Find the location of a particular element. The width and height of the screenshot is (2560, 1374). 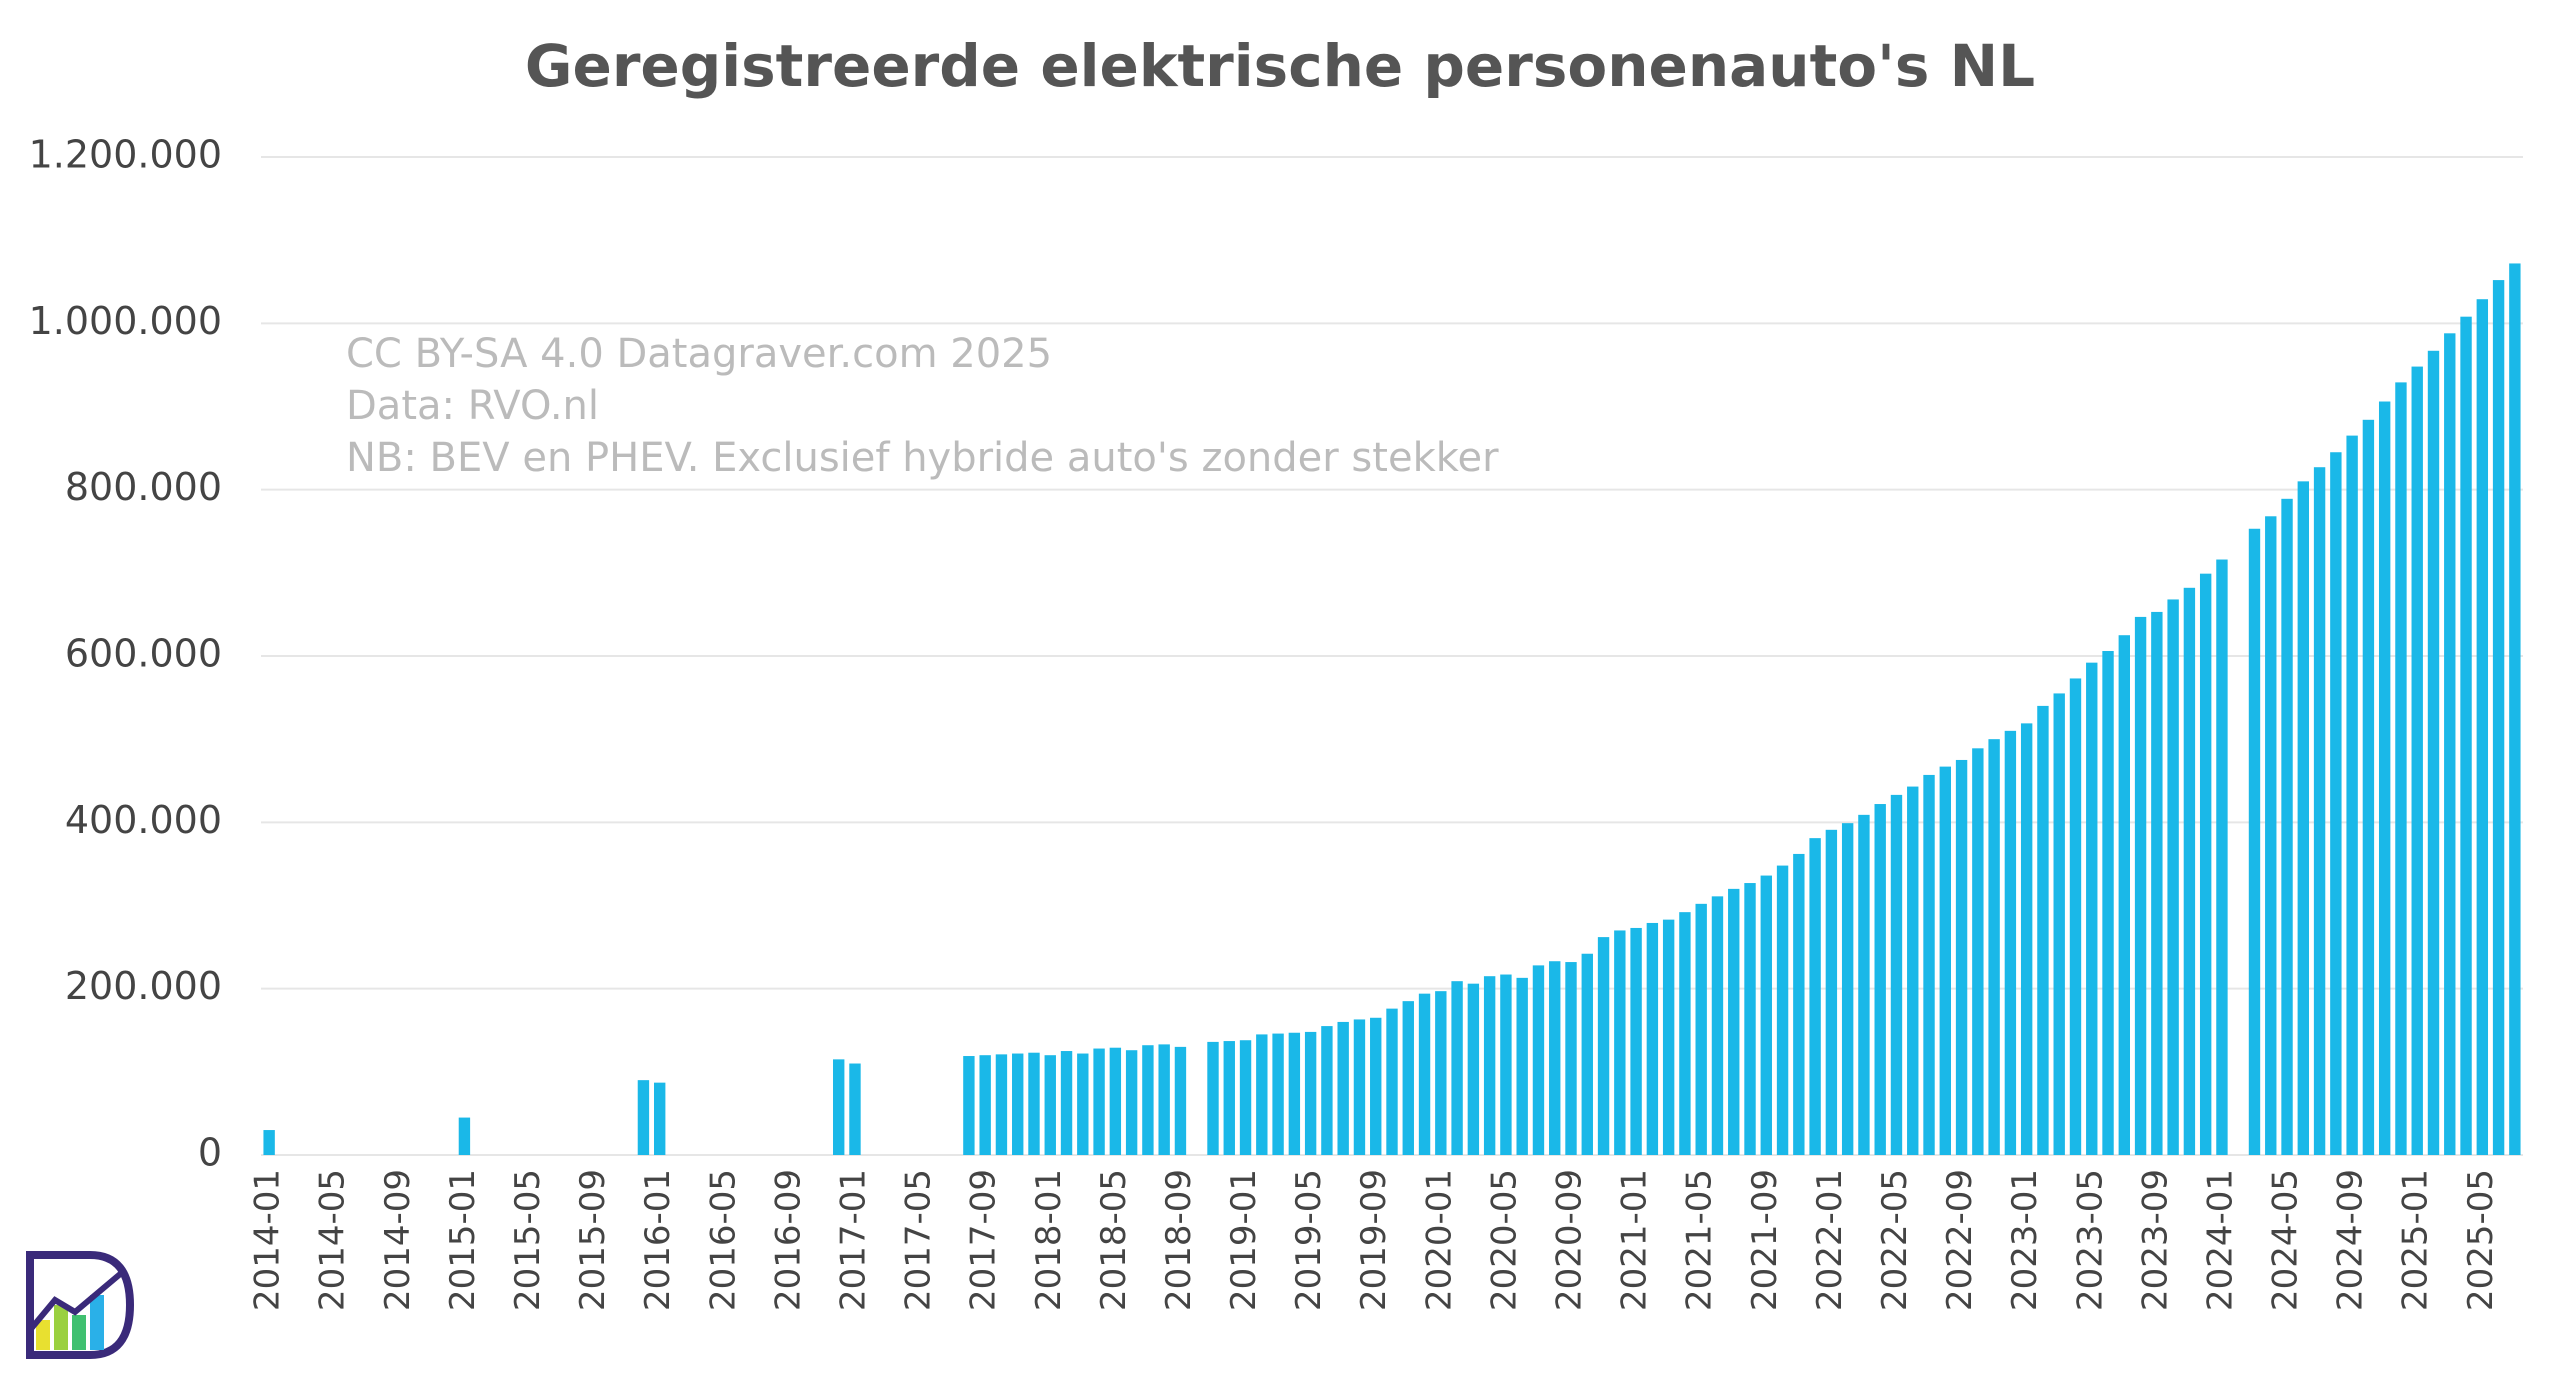

x-tick-label: 2024-01 is located at coordinates (2220, 1240).